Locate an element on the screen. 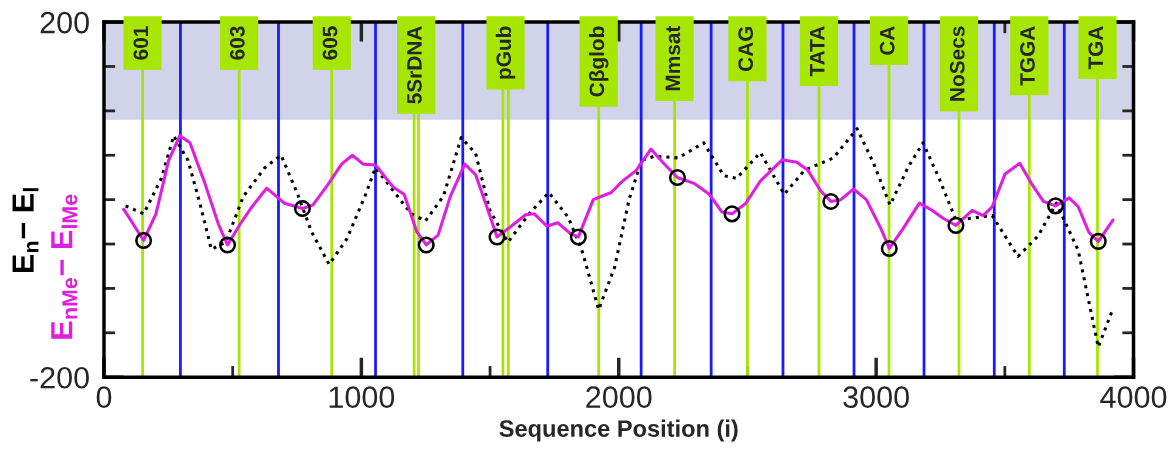  x-tick-label: 1000 is located at coordinates (362, 397).